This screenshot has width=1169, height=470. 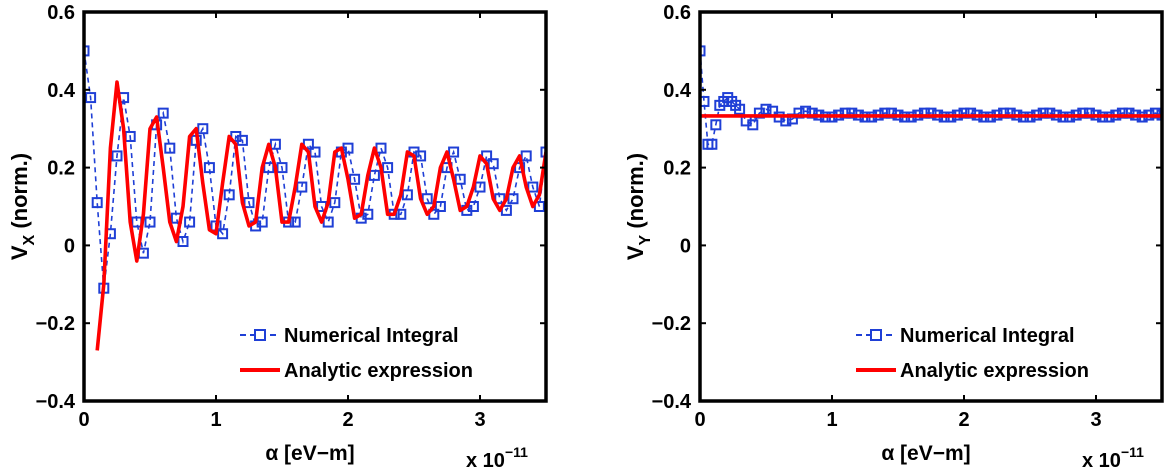 I want to click on y-tick-label: 0.2, so click(x=677, y=169).